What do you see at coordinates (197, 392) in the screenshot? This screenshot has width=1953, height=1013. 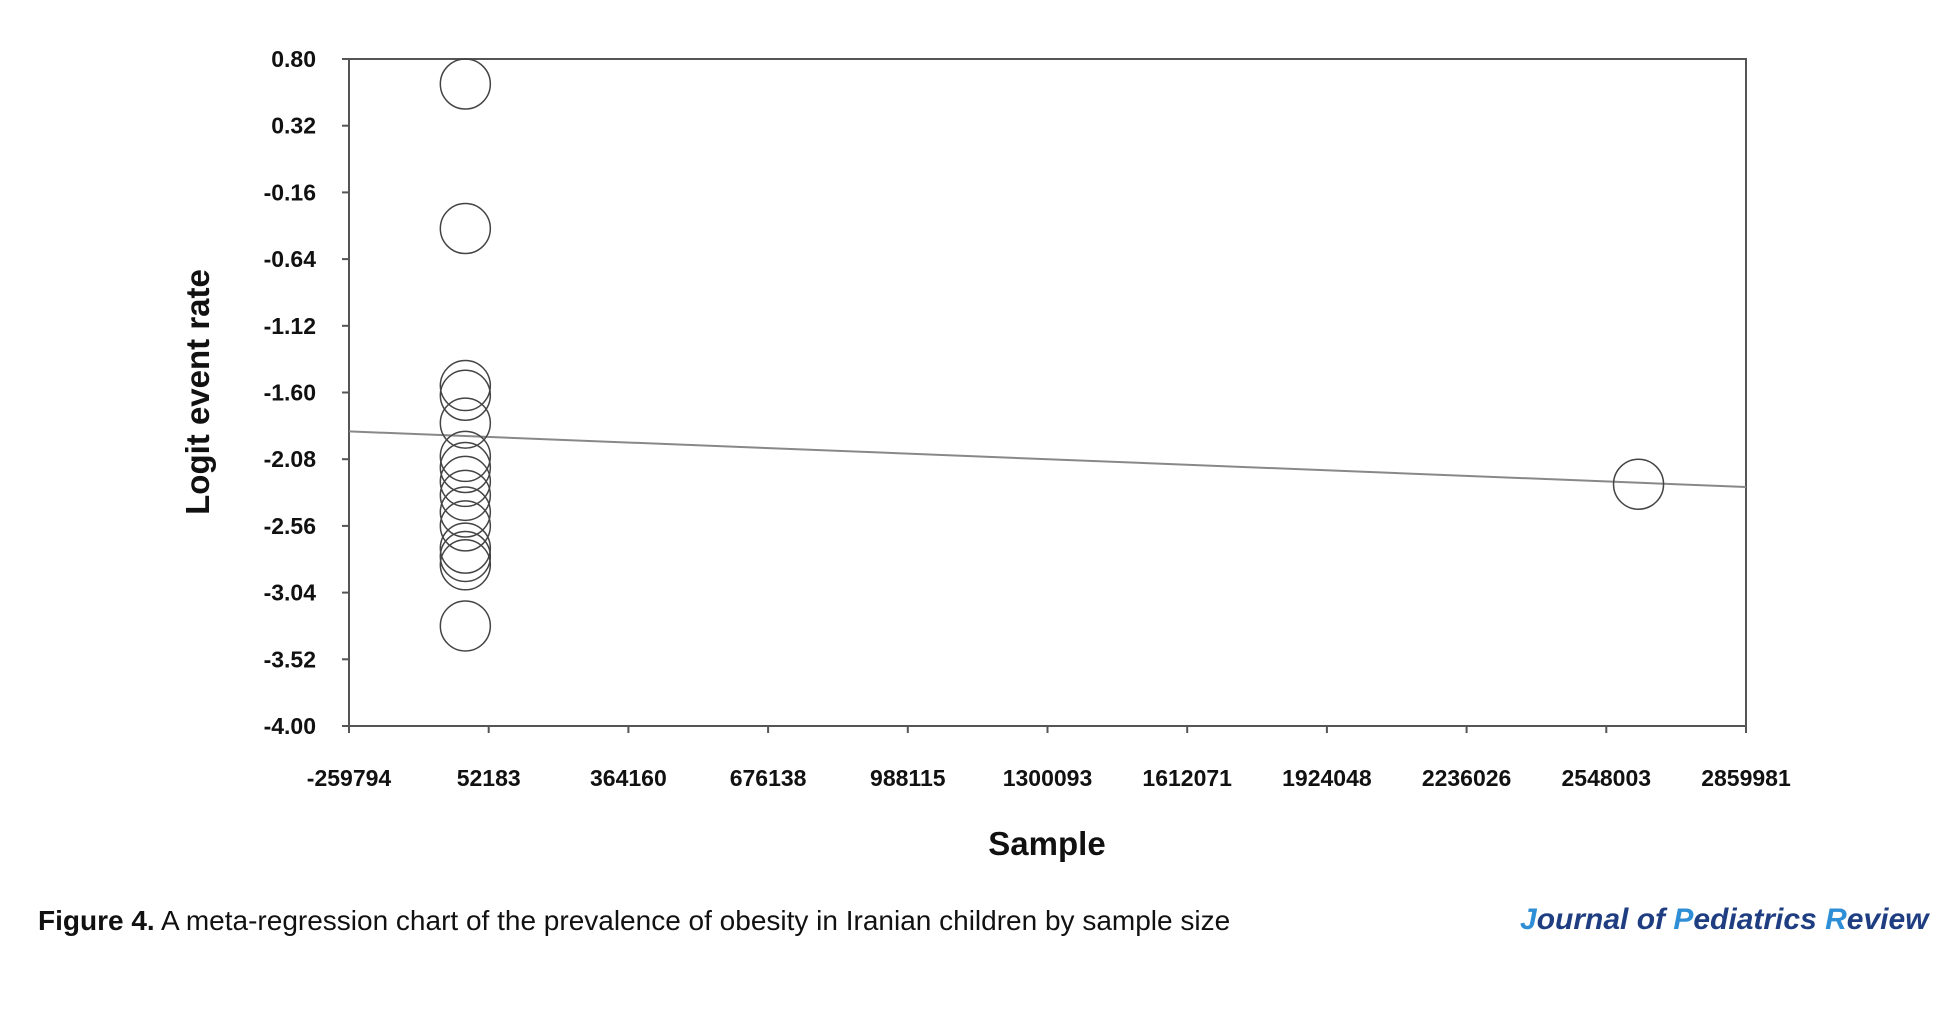 I see `y-axis-title: Logit event rate` at bounding box center [197, 392].